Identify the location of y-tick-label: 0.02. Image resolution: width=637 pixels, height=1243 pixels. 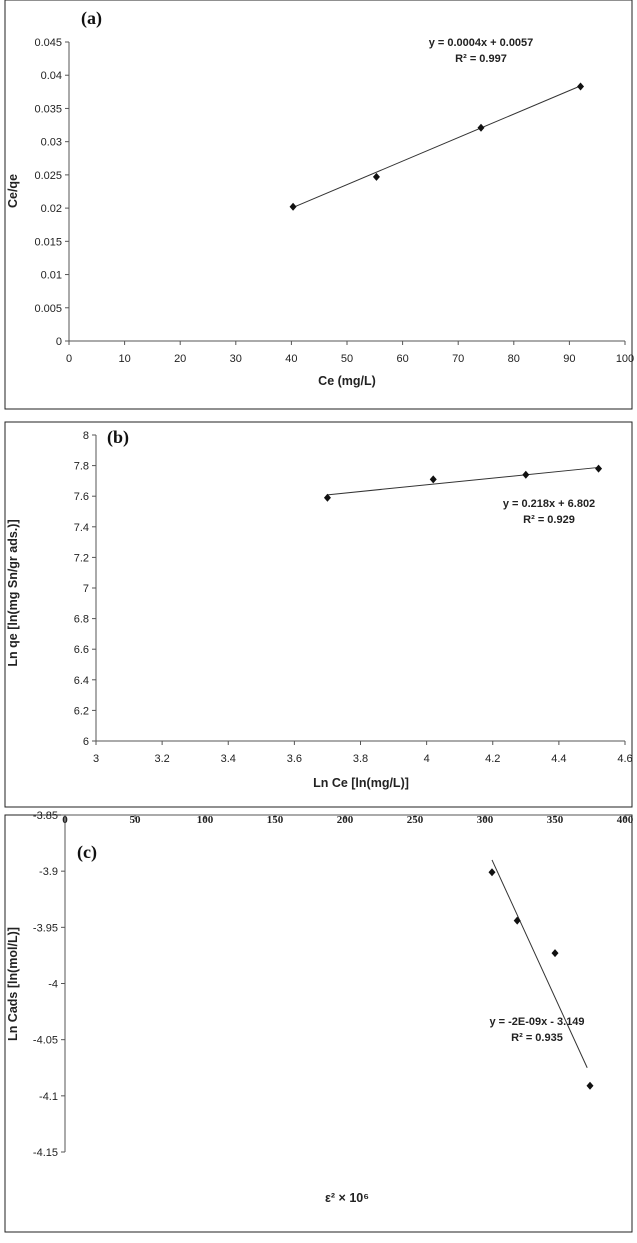
(51, 209).